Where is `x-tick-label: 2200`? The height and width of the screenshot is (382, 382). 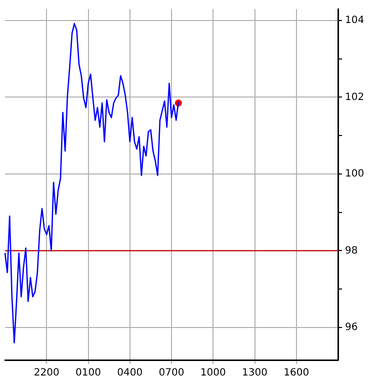
x-tick-label: 2200 is located at coordinates (47, 373).